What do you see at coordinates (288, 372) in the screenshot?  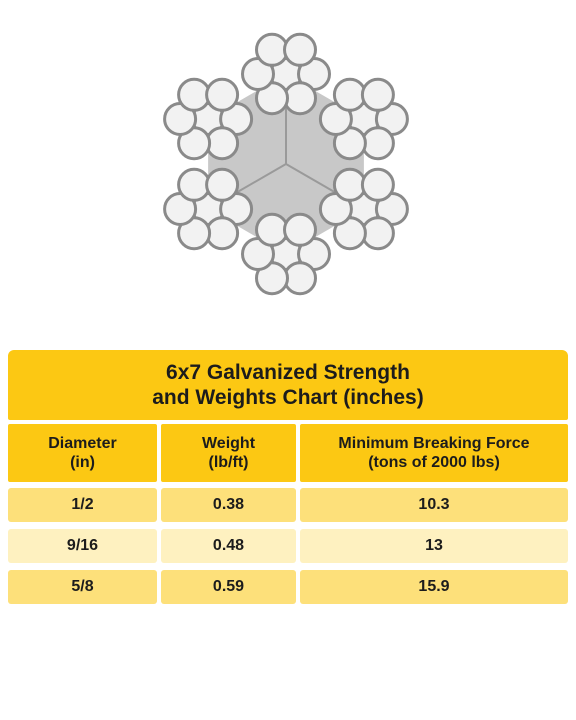 I see `chart-title-line-1: 6x7 Galvanized Strength` at bounding box center [288, 372].